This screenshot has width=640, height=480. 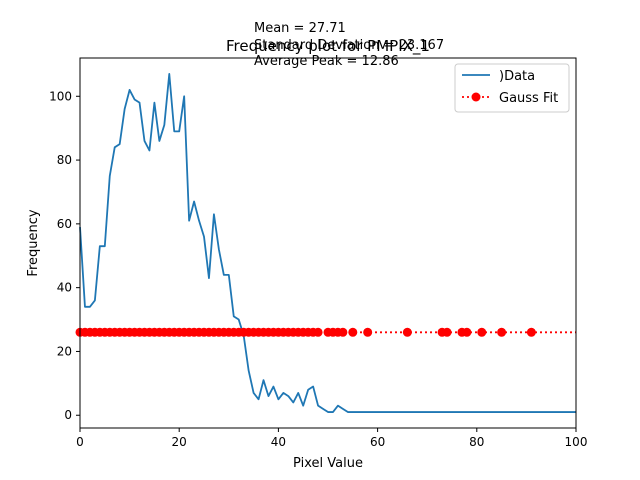 What do you see at coordinates (326, 61) in the screenshot?
I see `annotation-avg-peak: Average Peak = 12.86` at bounding box center [326, 61].